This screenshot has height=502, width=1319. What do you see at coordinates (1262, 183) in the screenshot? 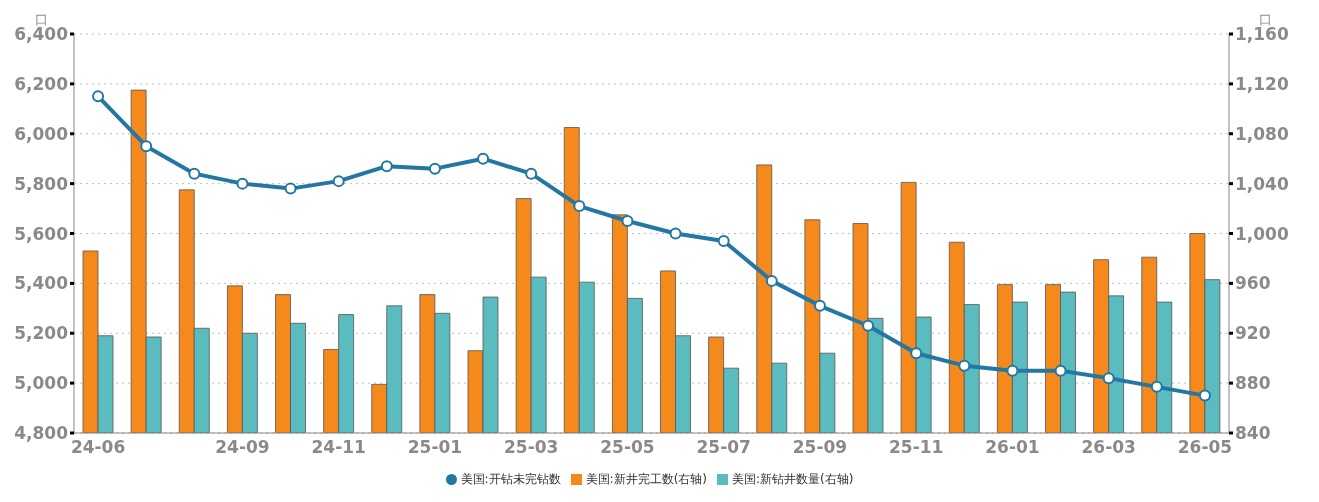
I see `y2-tick-label: 1,040` at bounding box center [1262, 183].